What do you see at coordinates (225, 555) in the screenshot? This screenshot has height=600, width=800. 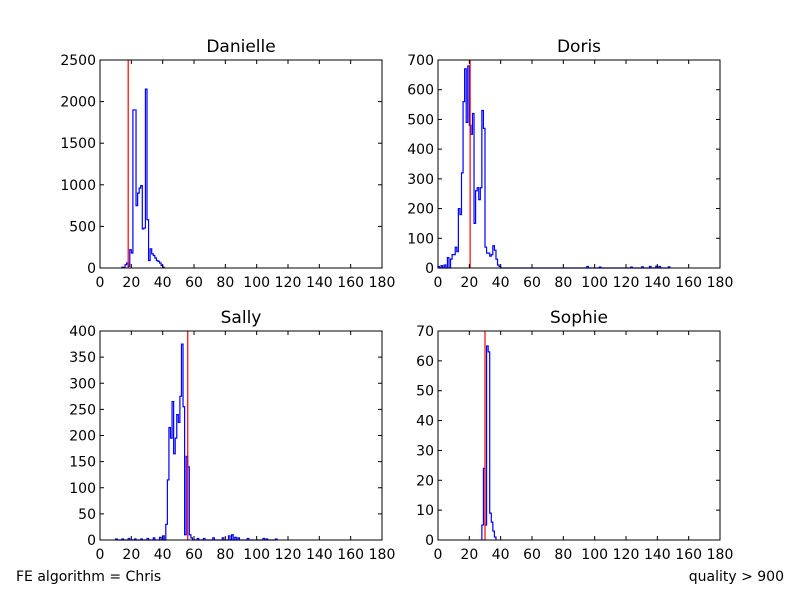 I see `x-tick-label-sally: 80` at bounding box center [225, 555].